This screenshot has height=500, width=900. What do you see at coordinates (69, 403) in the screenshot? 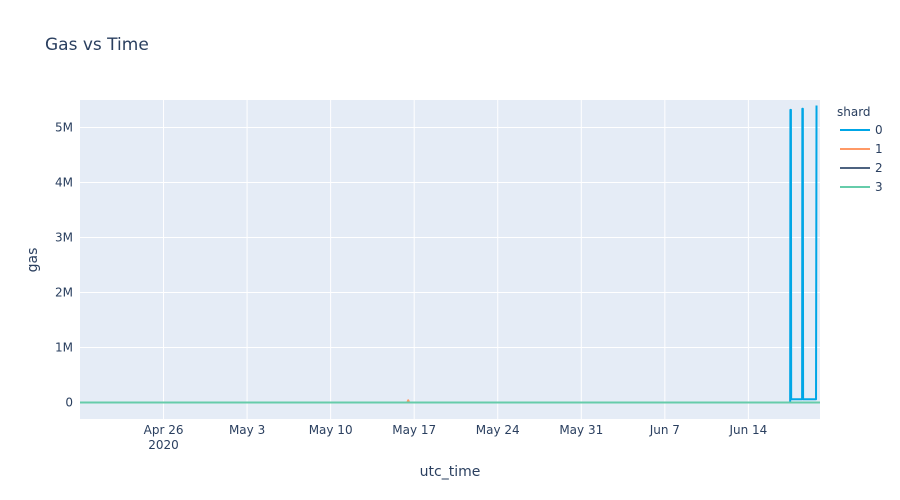
I see `y-tick-label: 0` at bounding box center [69, 403].